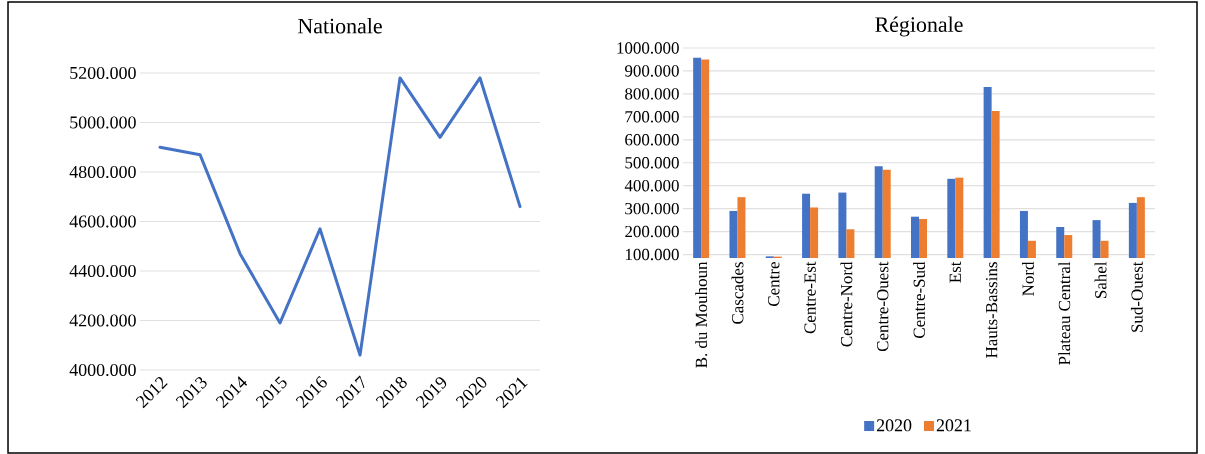 The width and height of the screenshot is (1205, 454). What do you see at coordinates (102, 370) in the screenshot?
I see `y-tick-label: 4000.000` at bounding box center [102, 370].